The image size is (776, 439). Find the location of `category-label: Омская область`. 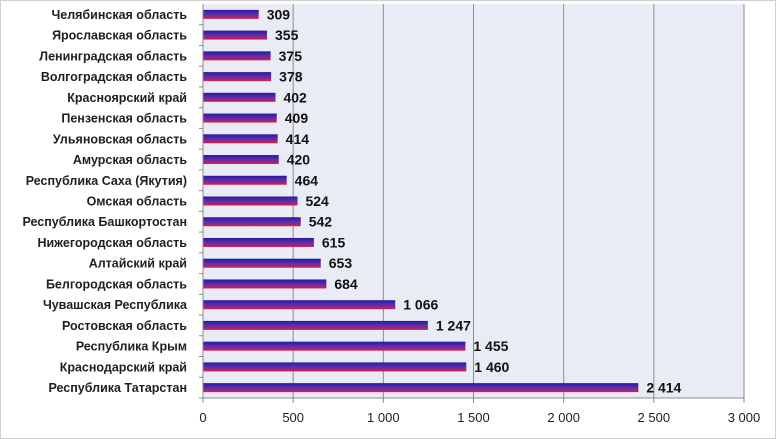

category-label: Омская область is located at coordinates (137, 202).